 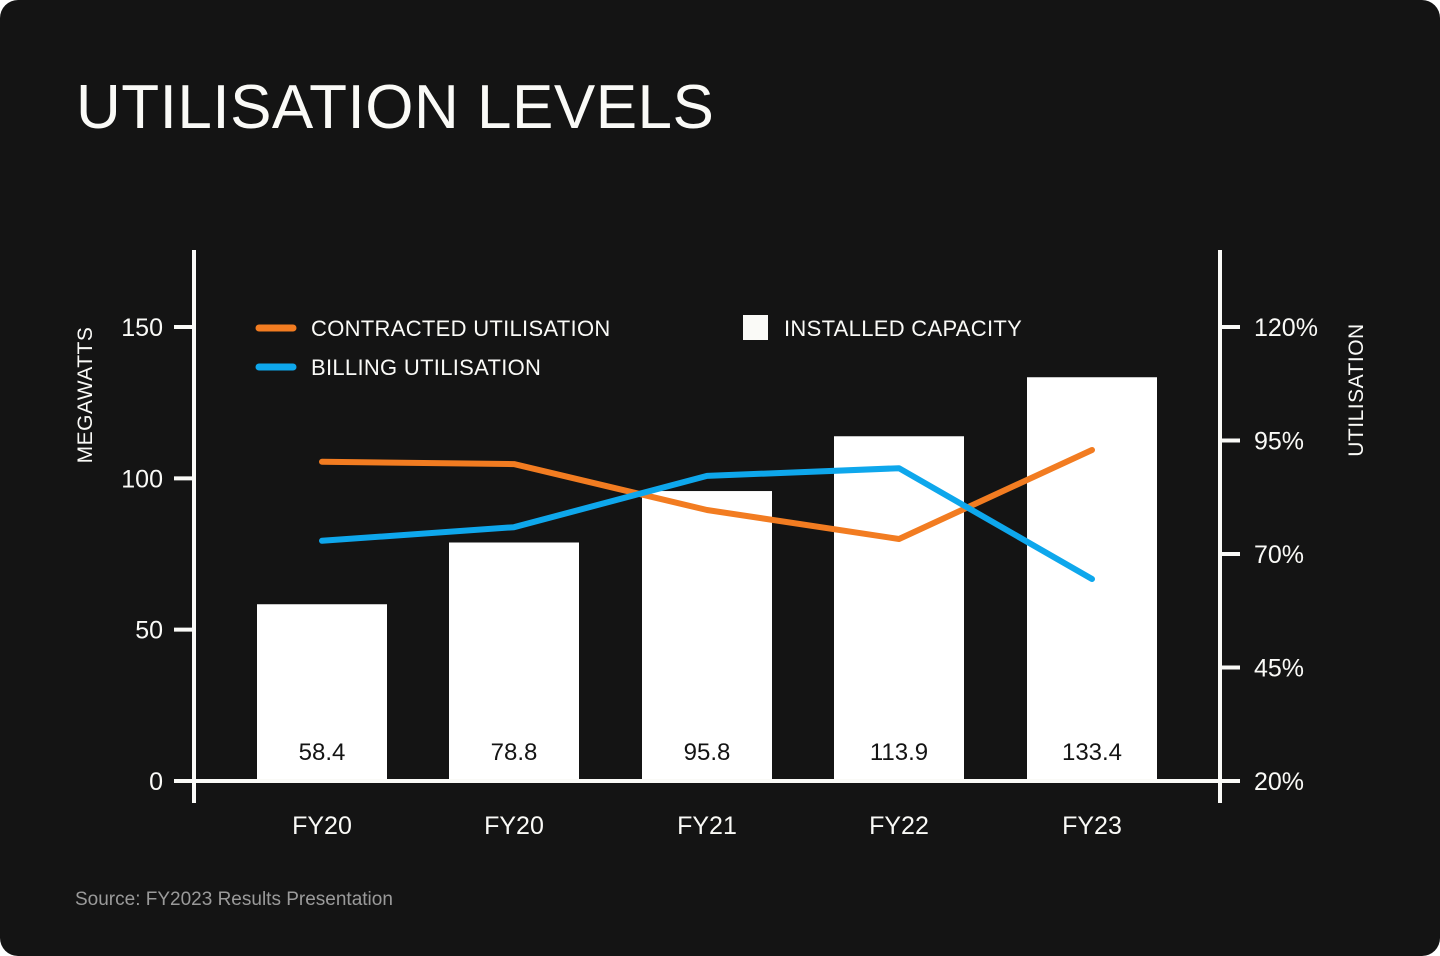 What do you see at coordinates (1279, 442) in the screenshot?
I see `right-tick-label: 95%` at bounding box center [1279, 442].